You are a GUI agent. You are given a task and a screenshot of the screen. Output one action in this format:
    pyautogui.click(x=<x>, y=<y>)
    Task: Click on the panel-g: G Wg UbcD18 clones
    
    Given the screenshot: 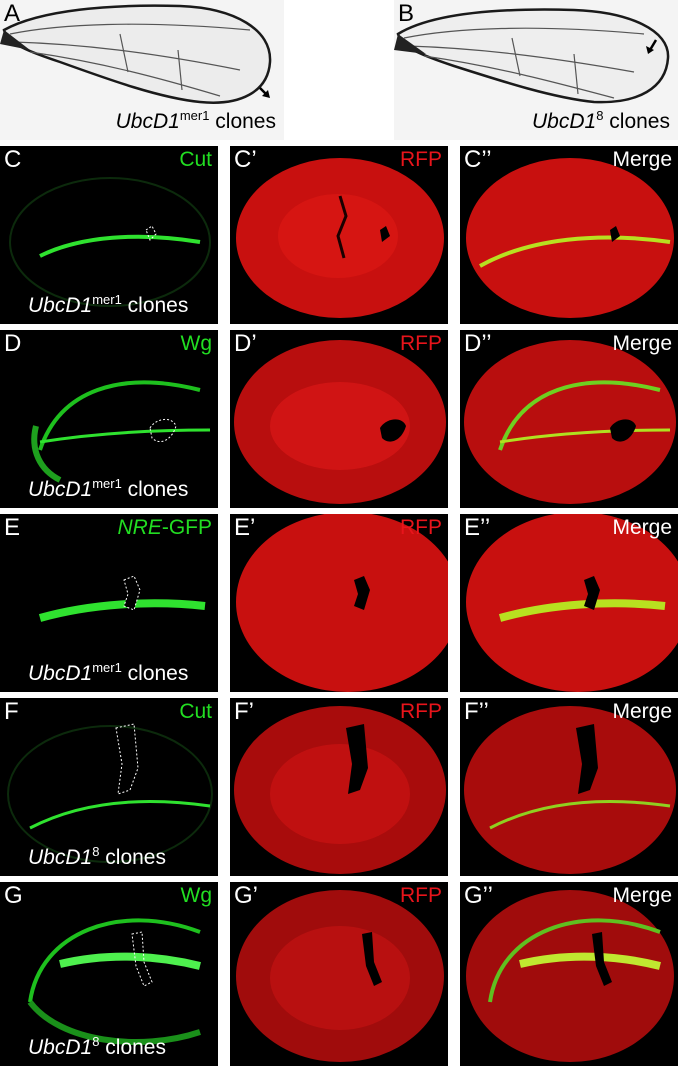 What is the action you would take?
    pyautogui.click(x=109, y=974)
    